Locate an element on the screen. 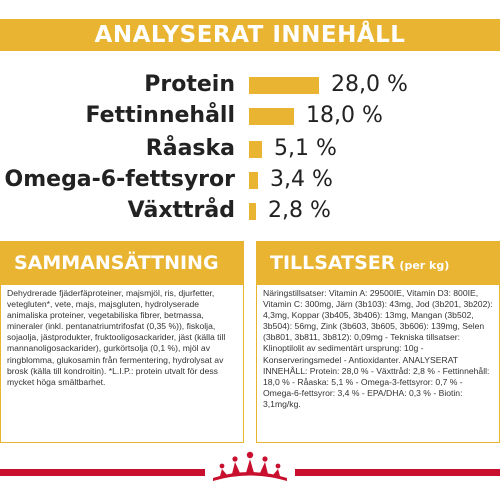 This screenshot has height=500, width=500. additives-title: TILLSATSER is located at coordinates (333, 263).